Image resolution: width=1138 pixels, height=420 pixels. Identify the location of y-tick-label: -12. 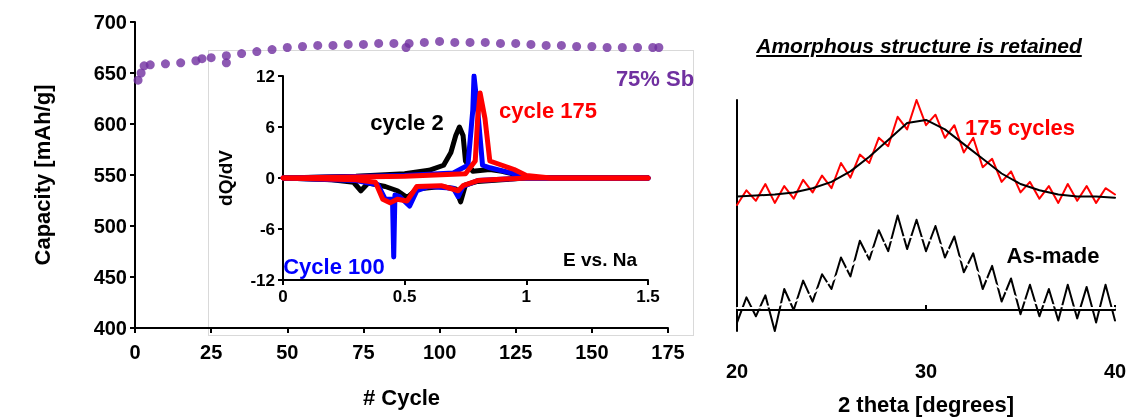
(262, 280).